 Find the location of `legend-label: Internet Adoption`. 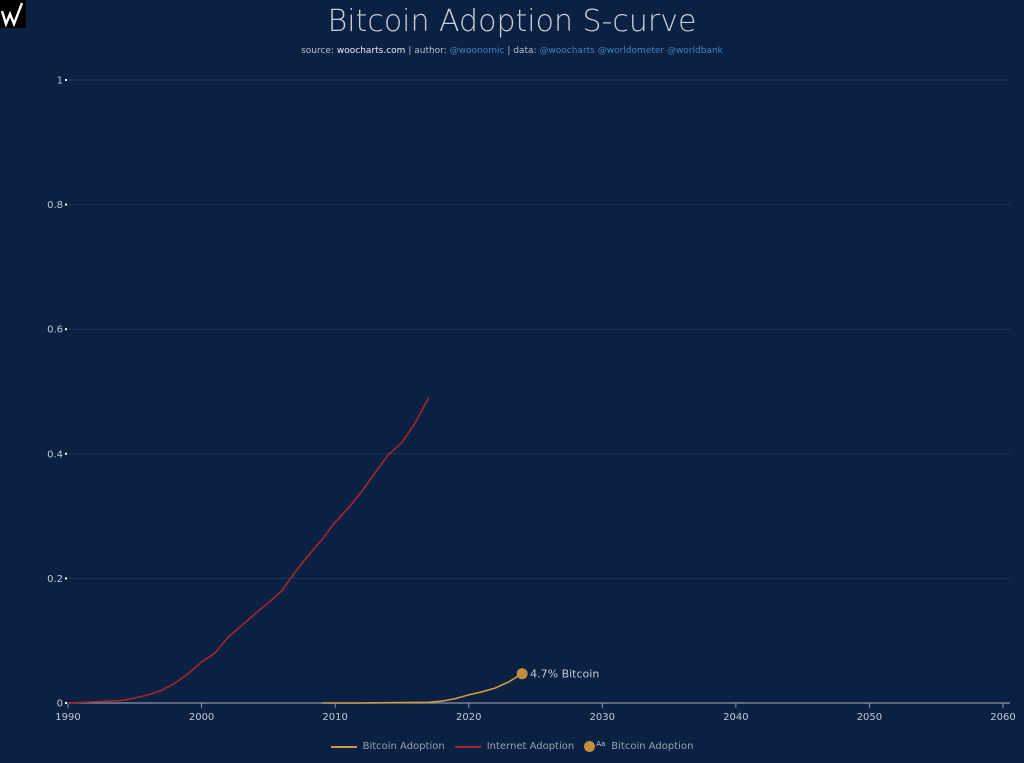

legend-label: Internet Adoption is located at coordinates (530, 746).